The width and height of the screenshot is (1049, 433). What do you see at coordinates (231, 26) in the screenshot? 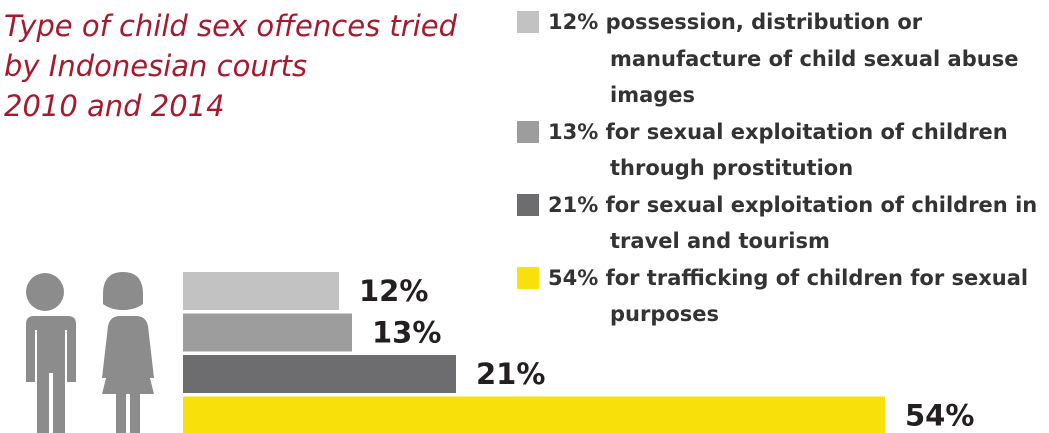
I see `chart-title: Type of child sex offences tried` at bounding box center [231, 26].